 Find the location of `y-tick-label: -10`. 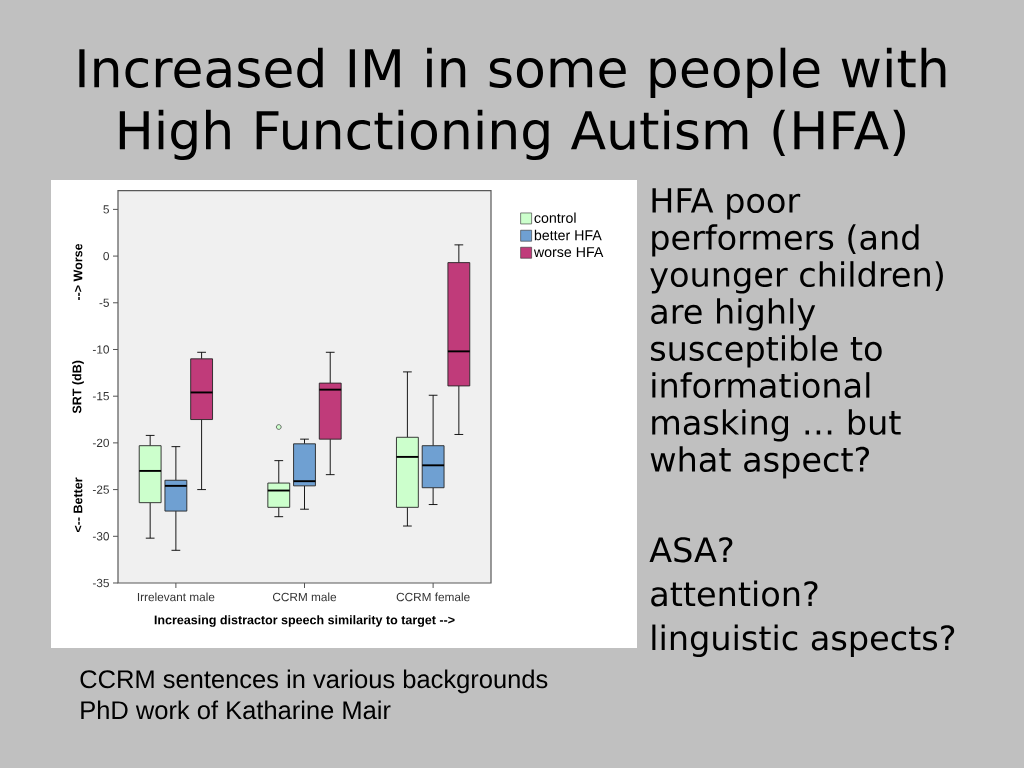

y-tick-label: -10 is located at coordinates (101, 349).